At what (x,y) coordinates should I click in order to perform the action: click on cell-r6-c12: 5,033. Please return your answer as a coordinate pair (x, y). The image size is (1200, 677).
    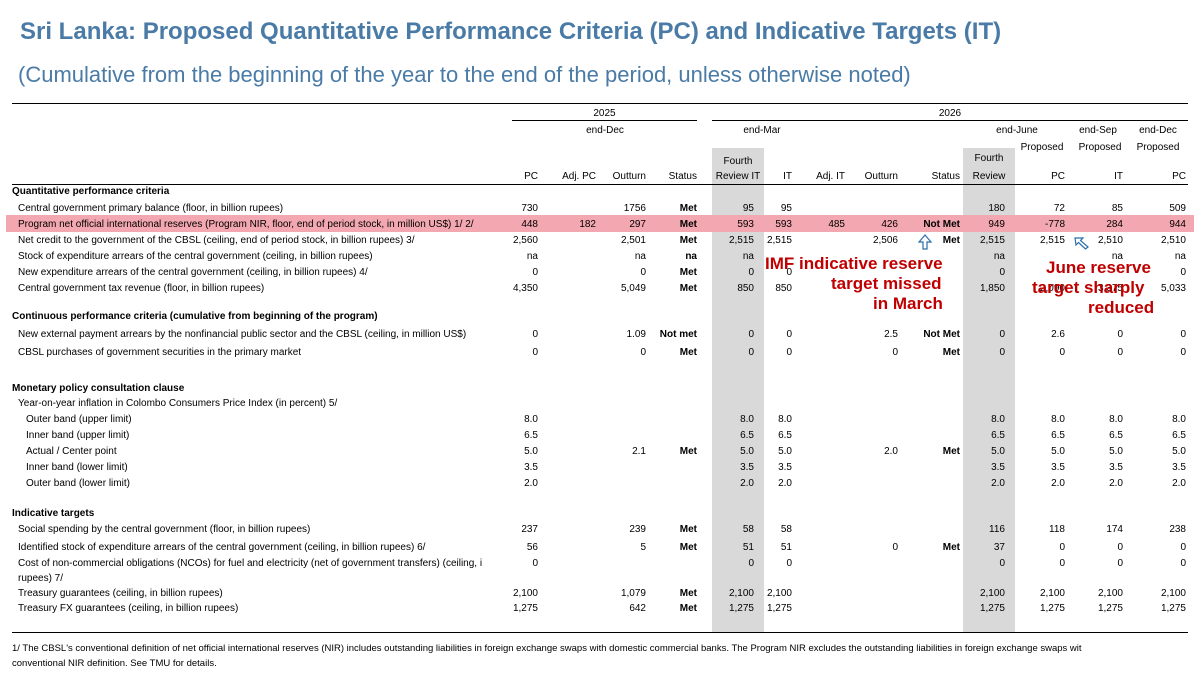
    Looking at the image, I should click on (1173, 288).